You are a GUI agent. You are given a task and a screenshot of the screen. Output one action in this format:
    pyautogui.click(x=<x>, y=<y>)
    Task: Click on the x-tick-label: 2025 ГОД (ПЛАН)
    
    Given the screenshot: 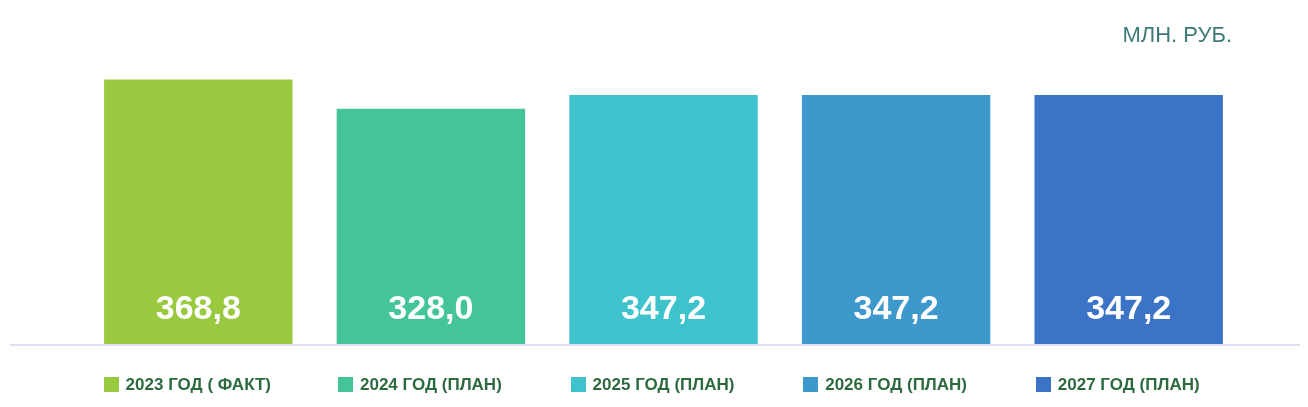 What is the action you would take?
    pyautogui.click(x=663, y=384)
    